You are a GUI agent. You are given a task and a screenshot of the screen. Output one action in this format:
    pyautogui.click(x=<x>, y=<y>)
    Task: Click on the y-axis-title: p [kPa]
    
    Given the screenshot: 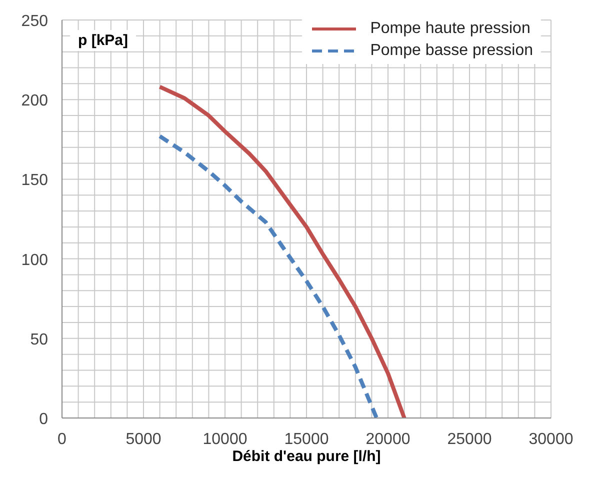 What is the action you would take?
    pyautogui.click(x=103, y=40)
    